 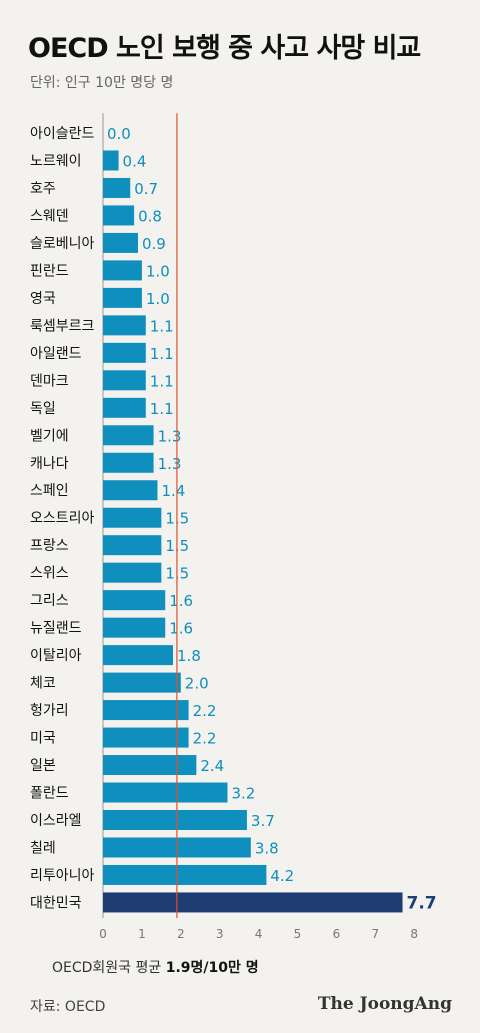 What do you see at coordinates (212, 766) in the screenshot?
I see `data-label: 2.4` at bounding box center [212, 766].